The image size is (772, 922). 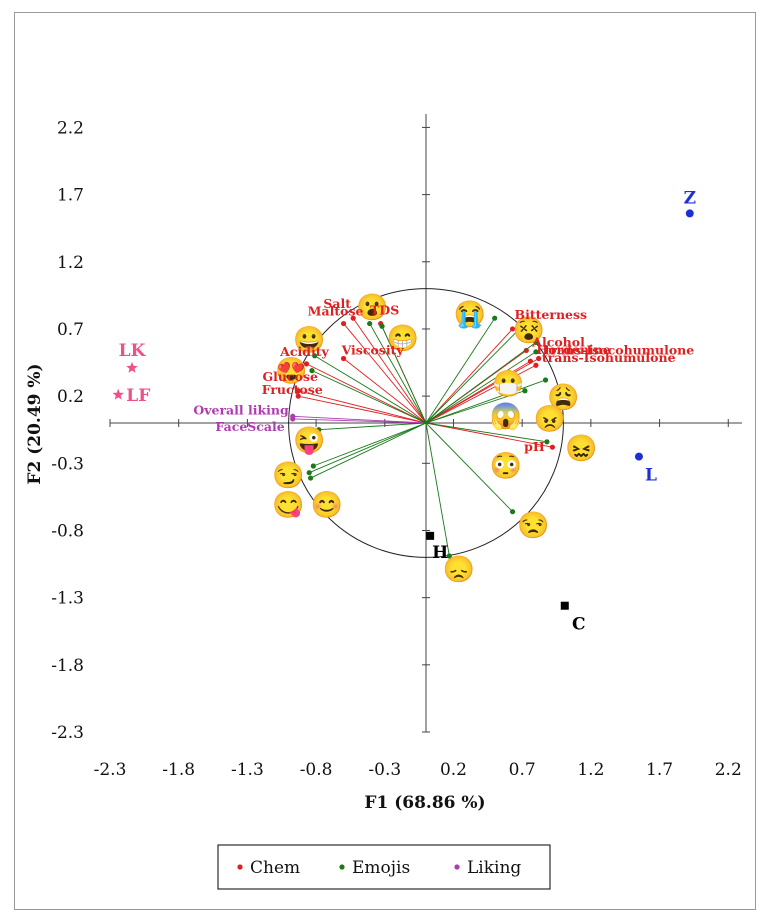 I want to click on y-tick-label-7: -1.3, so click(x=67, y=599).